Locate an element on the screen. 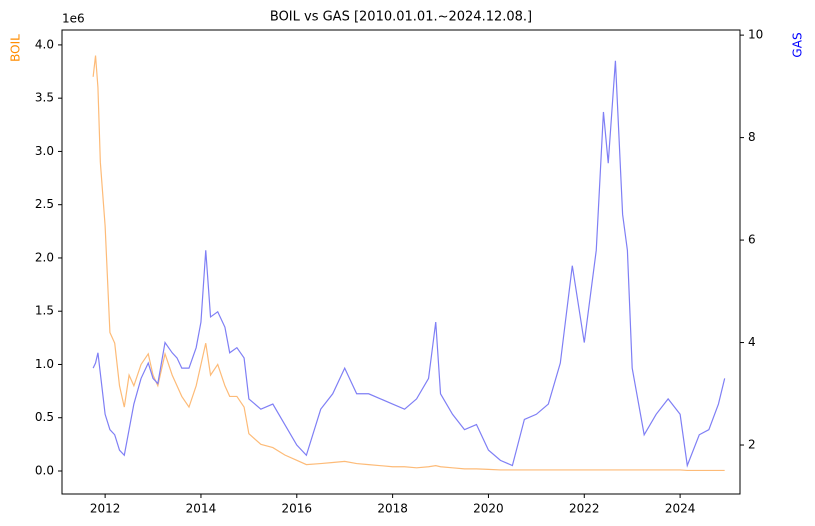 This screenshot has height=526, width=815. y2-tick-label: 6 is located at coordinates (752, 240).